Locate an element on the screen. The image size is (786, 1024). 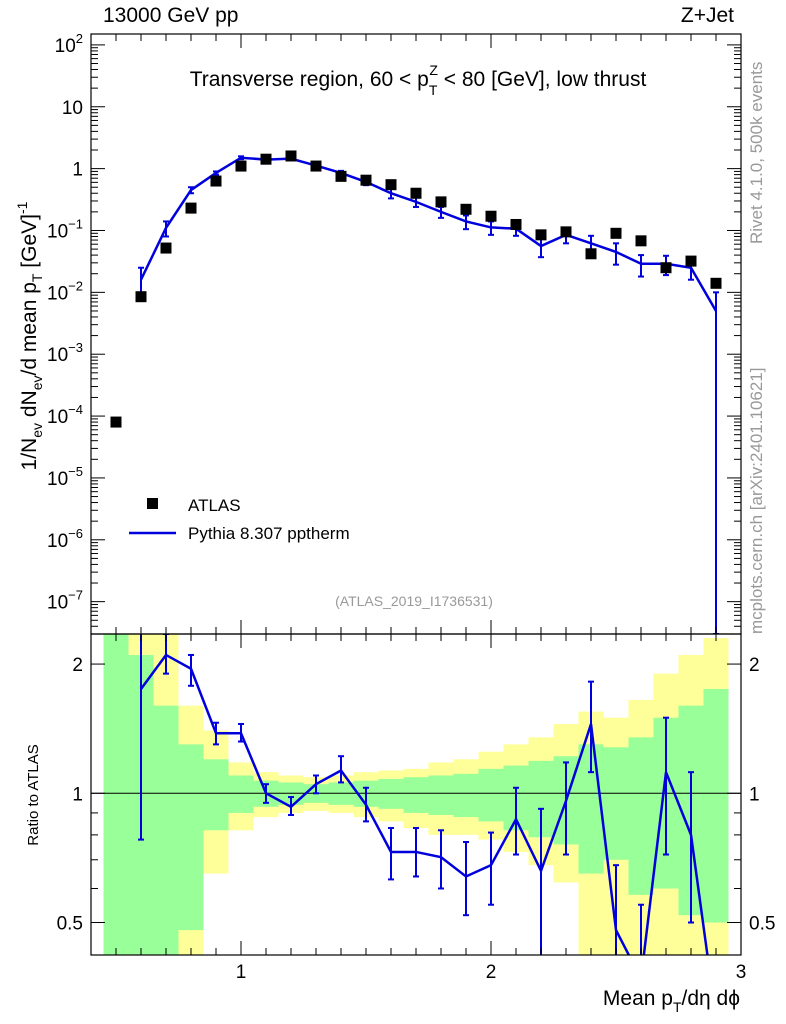
legend-pythia-label: Pythia 8.307 pptherm is located at coordinates (269, 533).